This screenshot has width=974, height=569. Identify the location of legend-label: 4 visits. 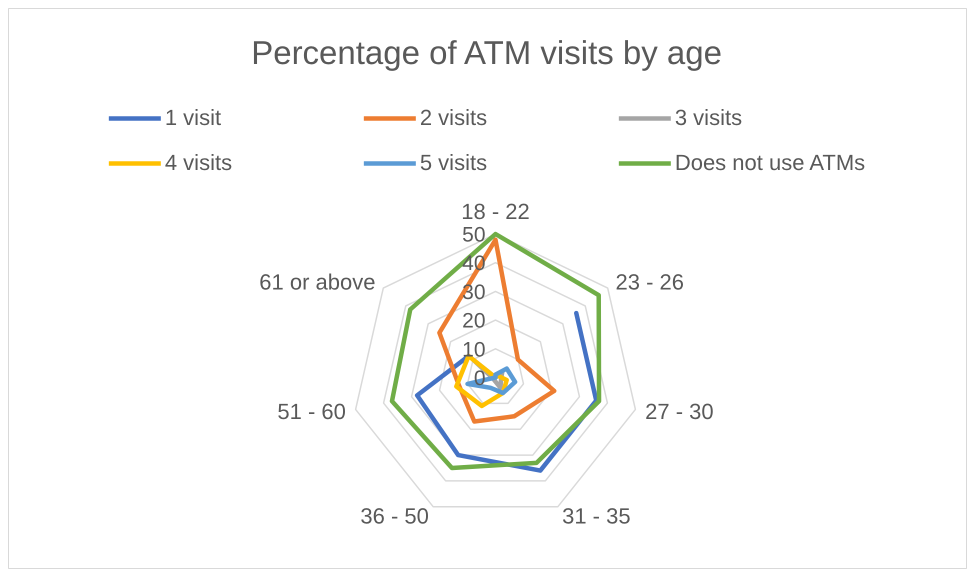
(199, 163).